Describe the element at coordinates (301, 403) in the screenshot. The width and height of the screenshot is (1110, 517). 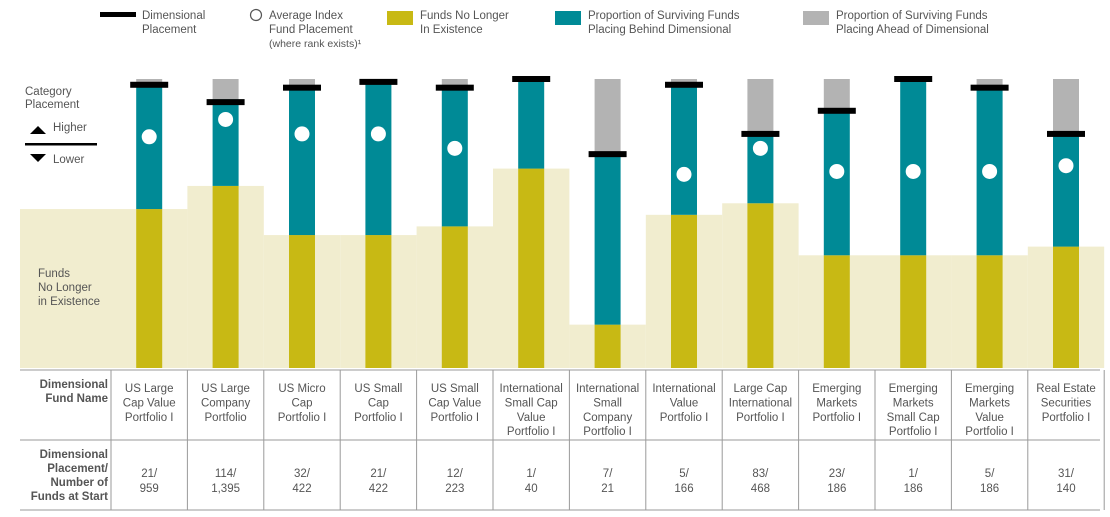
I see `fund-name-cell: Cap` at that location.